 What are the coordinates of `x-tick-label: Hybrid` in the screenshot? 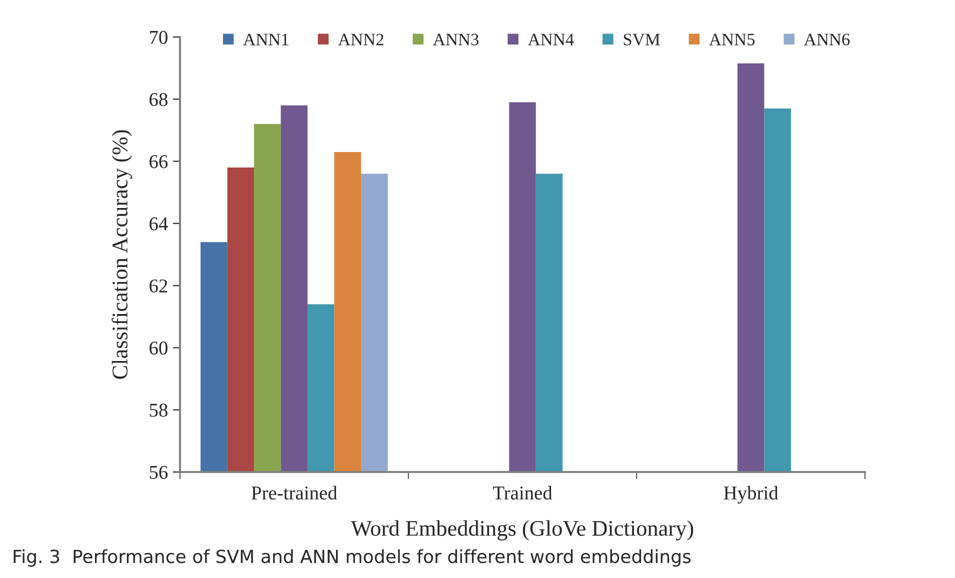 It's located at (751, 495).